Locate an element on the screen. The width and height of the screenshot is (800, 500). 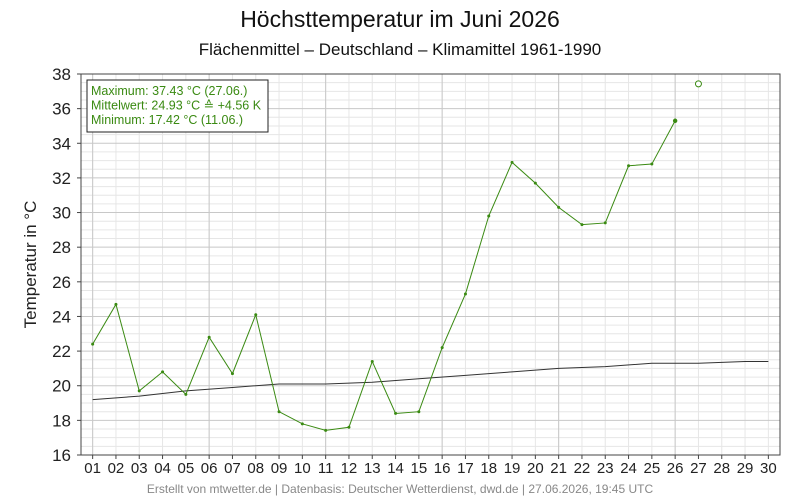
x-tick-label: 15 is located at coordinates (419, 468).